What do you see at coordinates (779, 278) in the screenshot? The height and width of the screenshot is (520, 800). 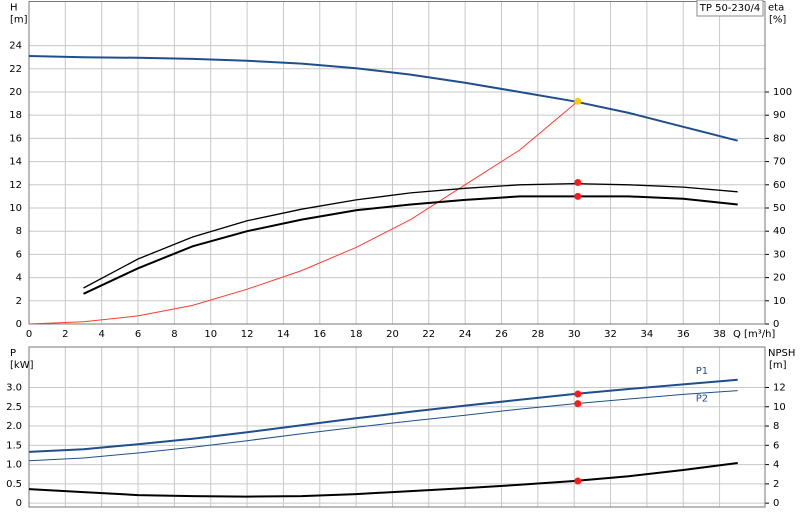 I see `y2-tick-label: 20` at bounding box center [779, 278].